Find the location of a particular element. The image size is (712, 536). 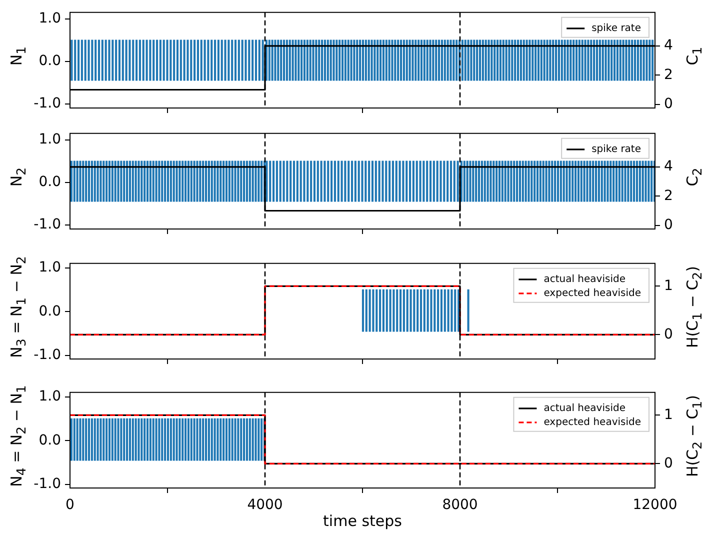

x-tick-label: 0 is located at coordinates (70, 505).